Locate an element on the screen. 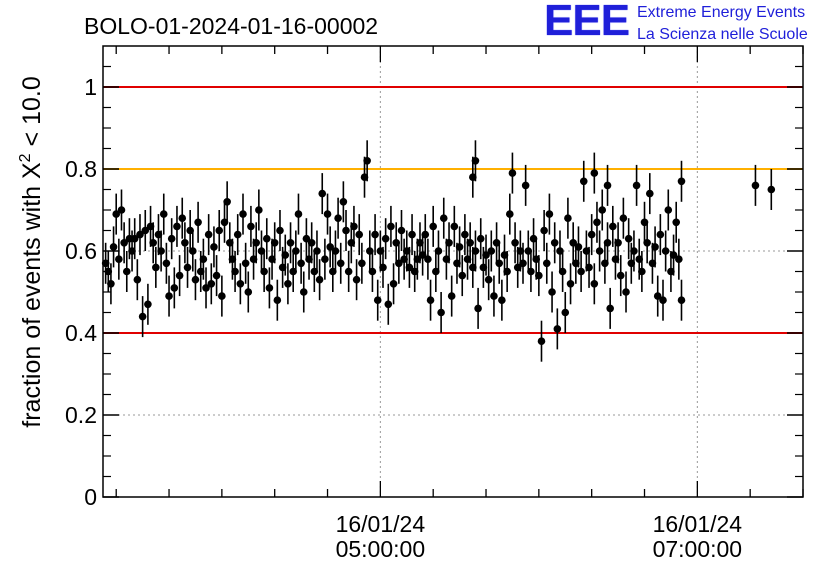 Image resolution: width=836 pixels, height=572 pixels. x-tick-label-time: 05:00:00 is located at coordinates (381, 549).